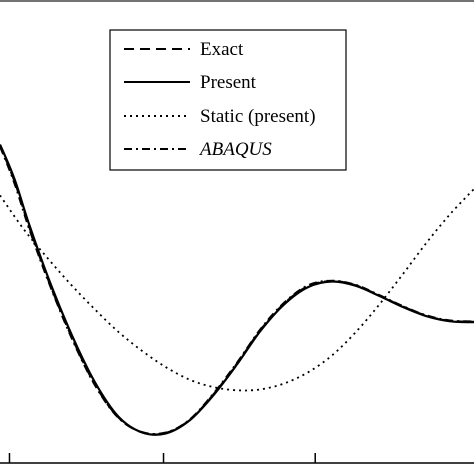 Image resolution: width=474 pixels, height=474 pixels. Describe the element at coordinates (228, 82) in the screenshot. I see `legend-label-present: Present` at that location.